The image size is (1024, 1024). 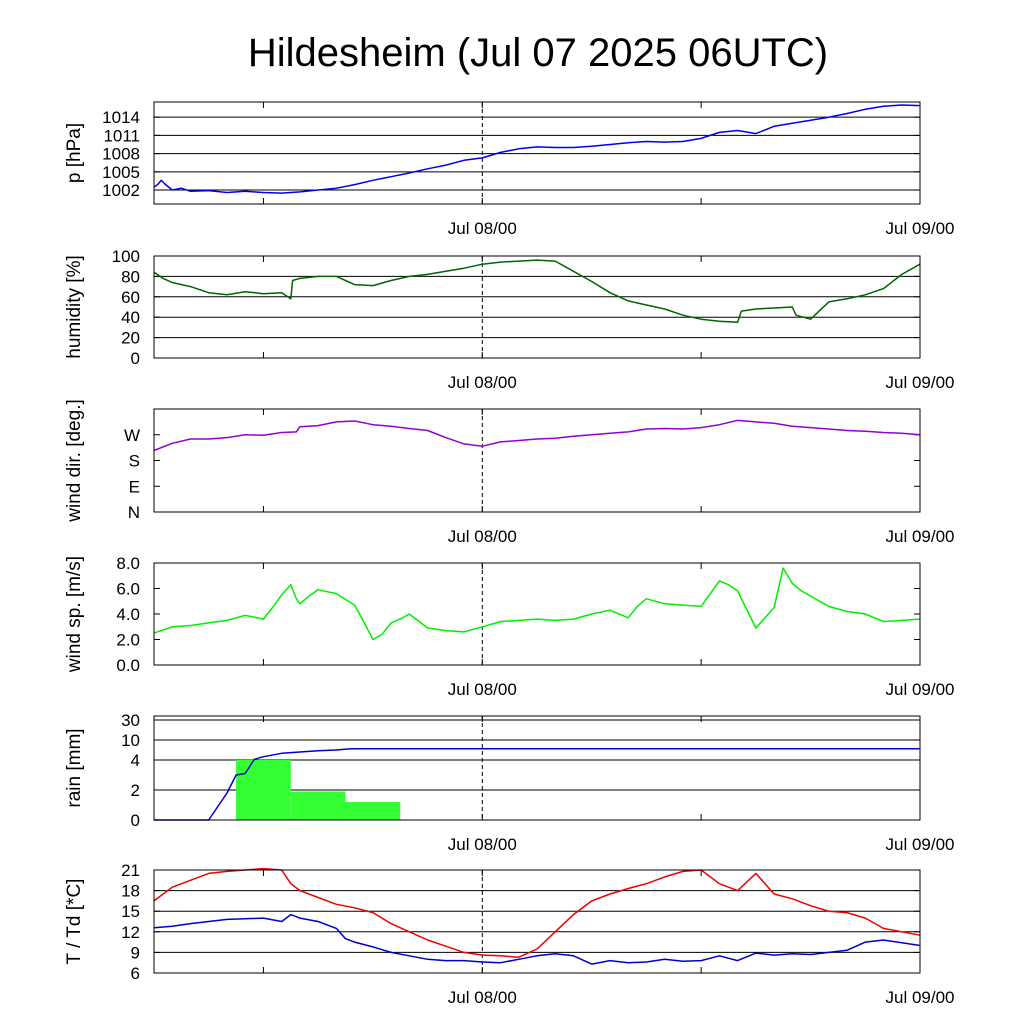 What do you see at coordinates (121, 172) in the screenshot?
I see `pressure-y-tick-label: 1005` at bounding box center [121, 172].